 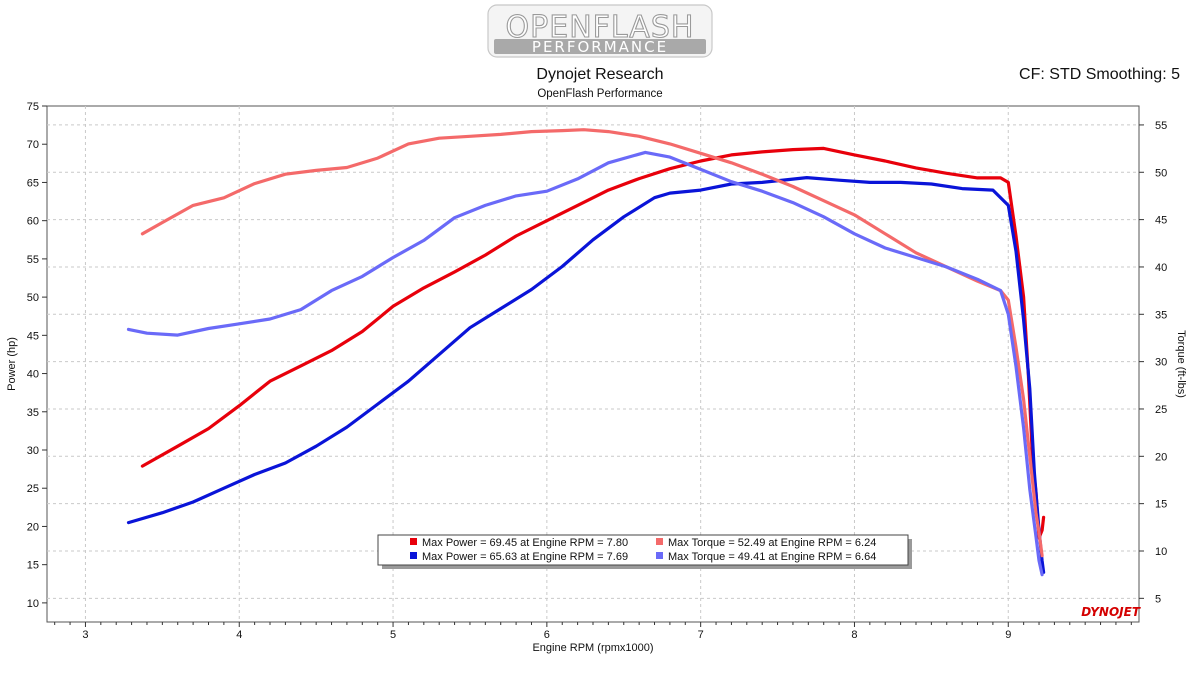 I want to click on x-tick-label: 9, so click(x=1008, y=635).